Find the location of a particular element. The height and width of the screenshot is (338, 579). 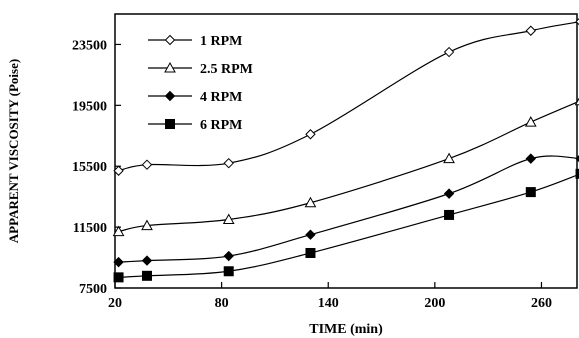

x-tick-label: 200 is located at coordinates (434, 303).